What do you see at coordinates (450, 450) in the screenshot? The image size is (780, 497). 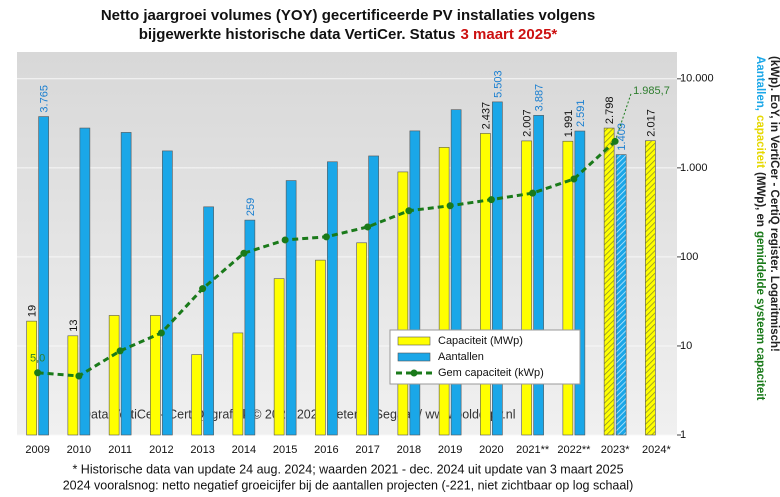 I see `x-tick-label: 2019` at bounding box center [450, 450].